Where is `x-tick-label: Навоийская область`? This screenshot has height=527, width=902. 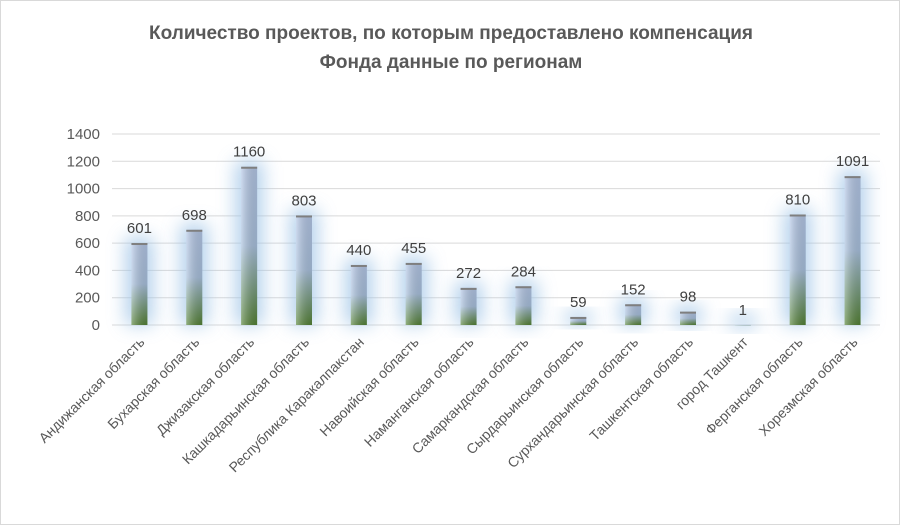 x-tick-label: Навоийская область is located at coordinates (368, 386).